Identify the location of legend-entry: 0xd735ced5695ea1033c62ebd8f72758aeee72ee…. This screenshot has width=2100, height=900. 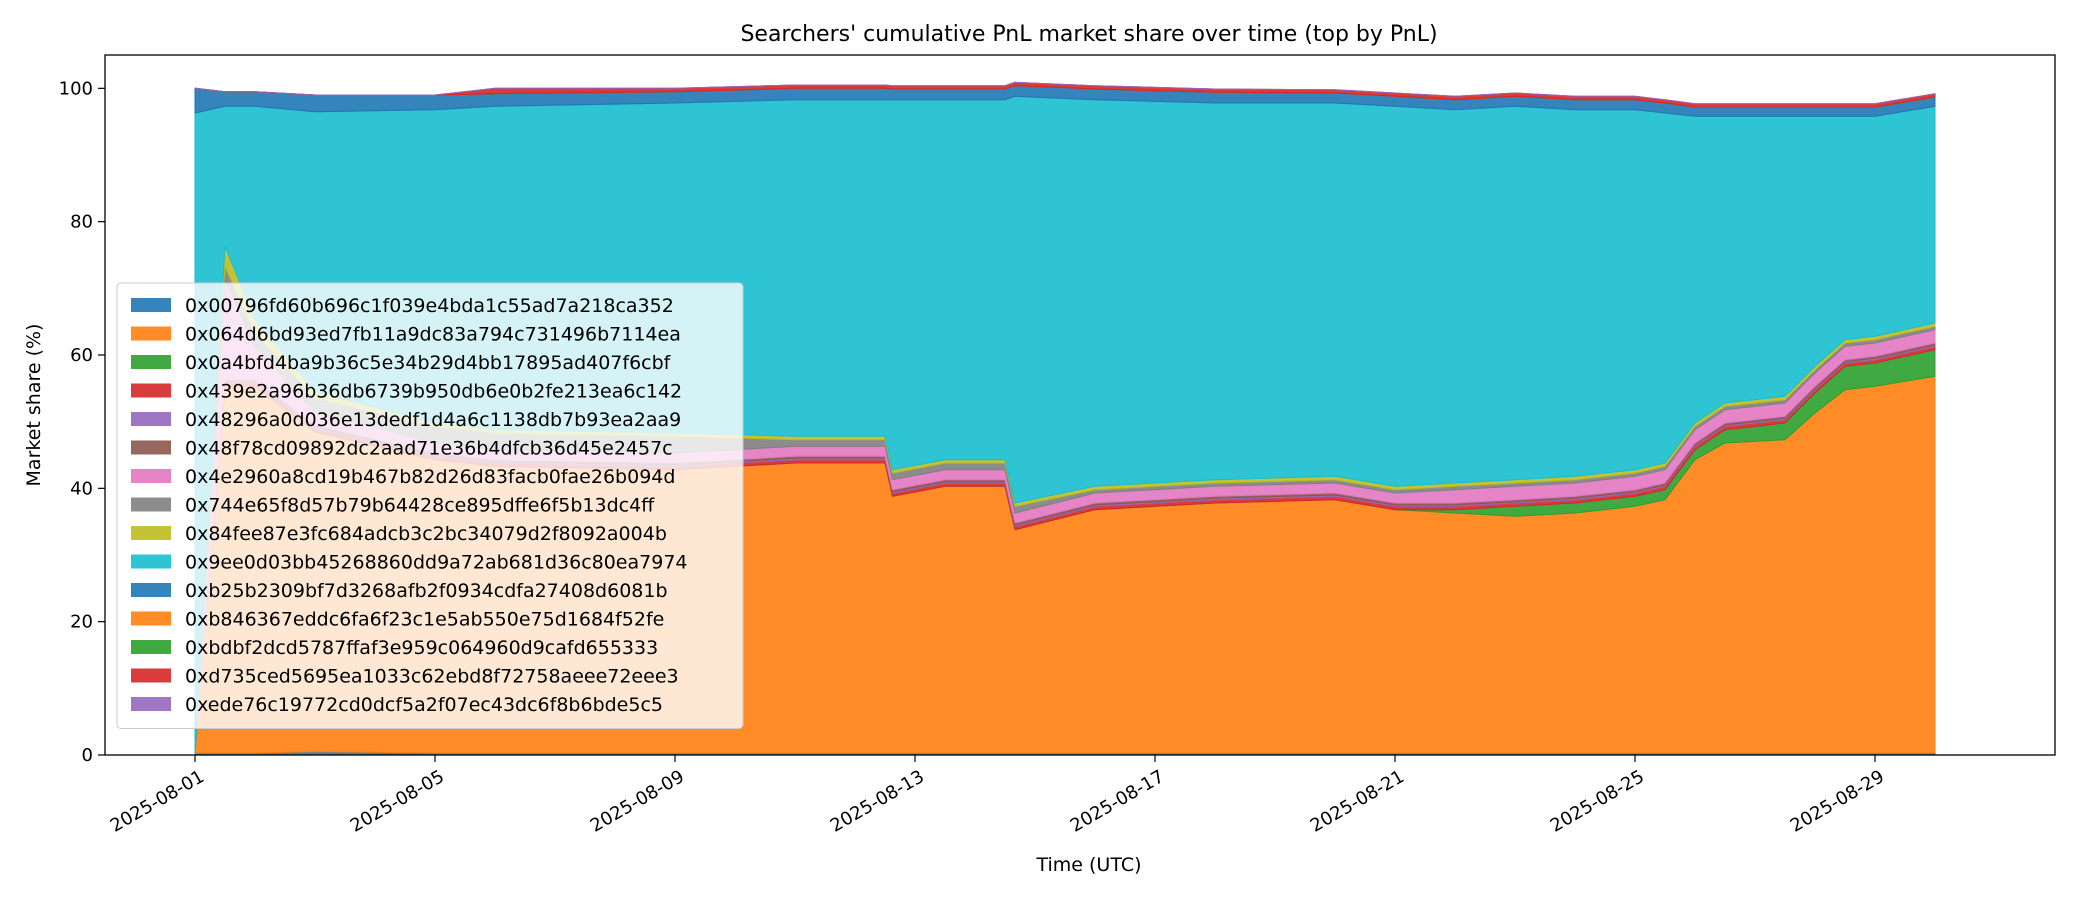
(432, 677).